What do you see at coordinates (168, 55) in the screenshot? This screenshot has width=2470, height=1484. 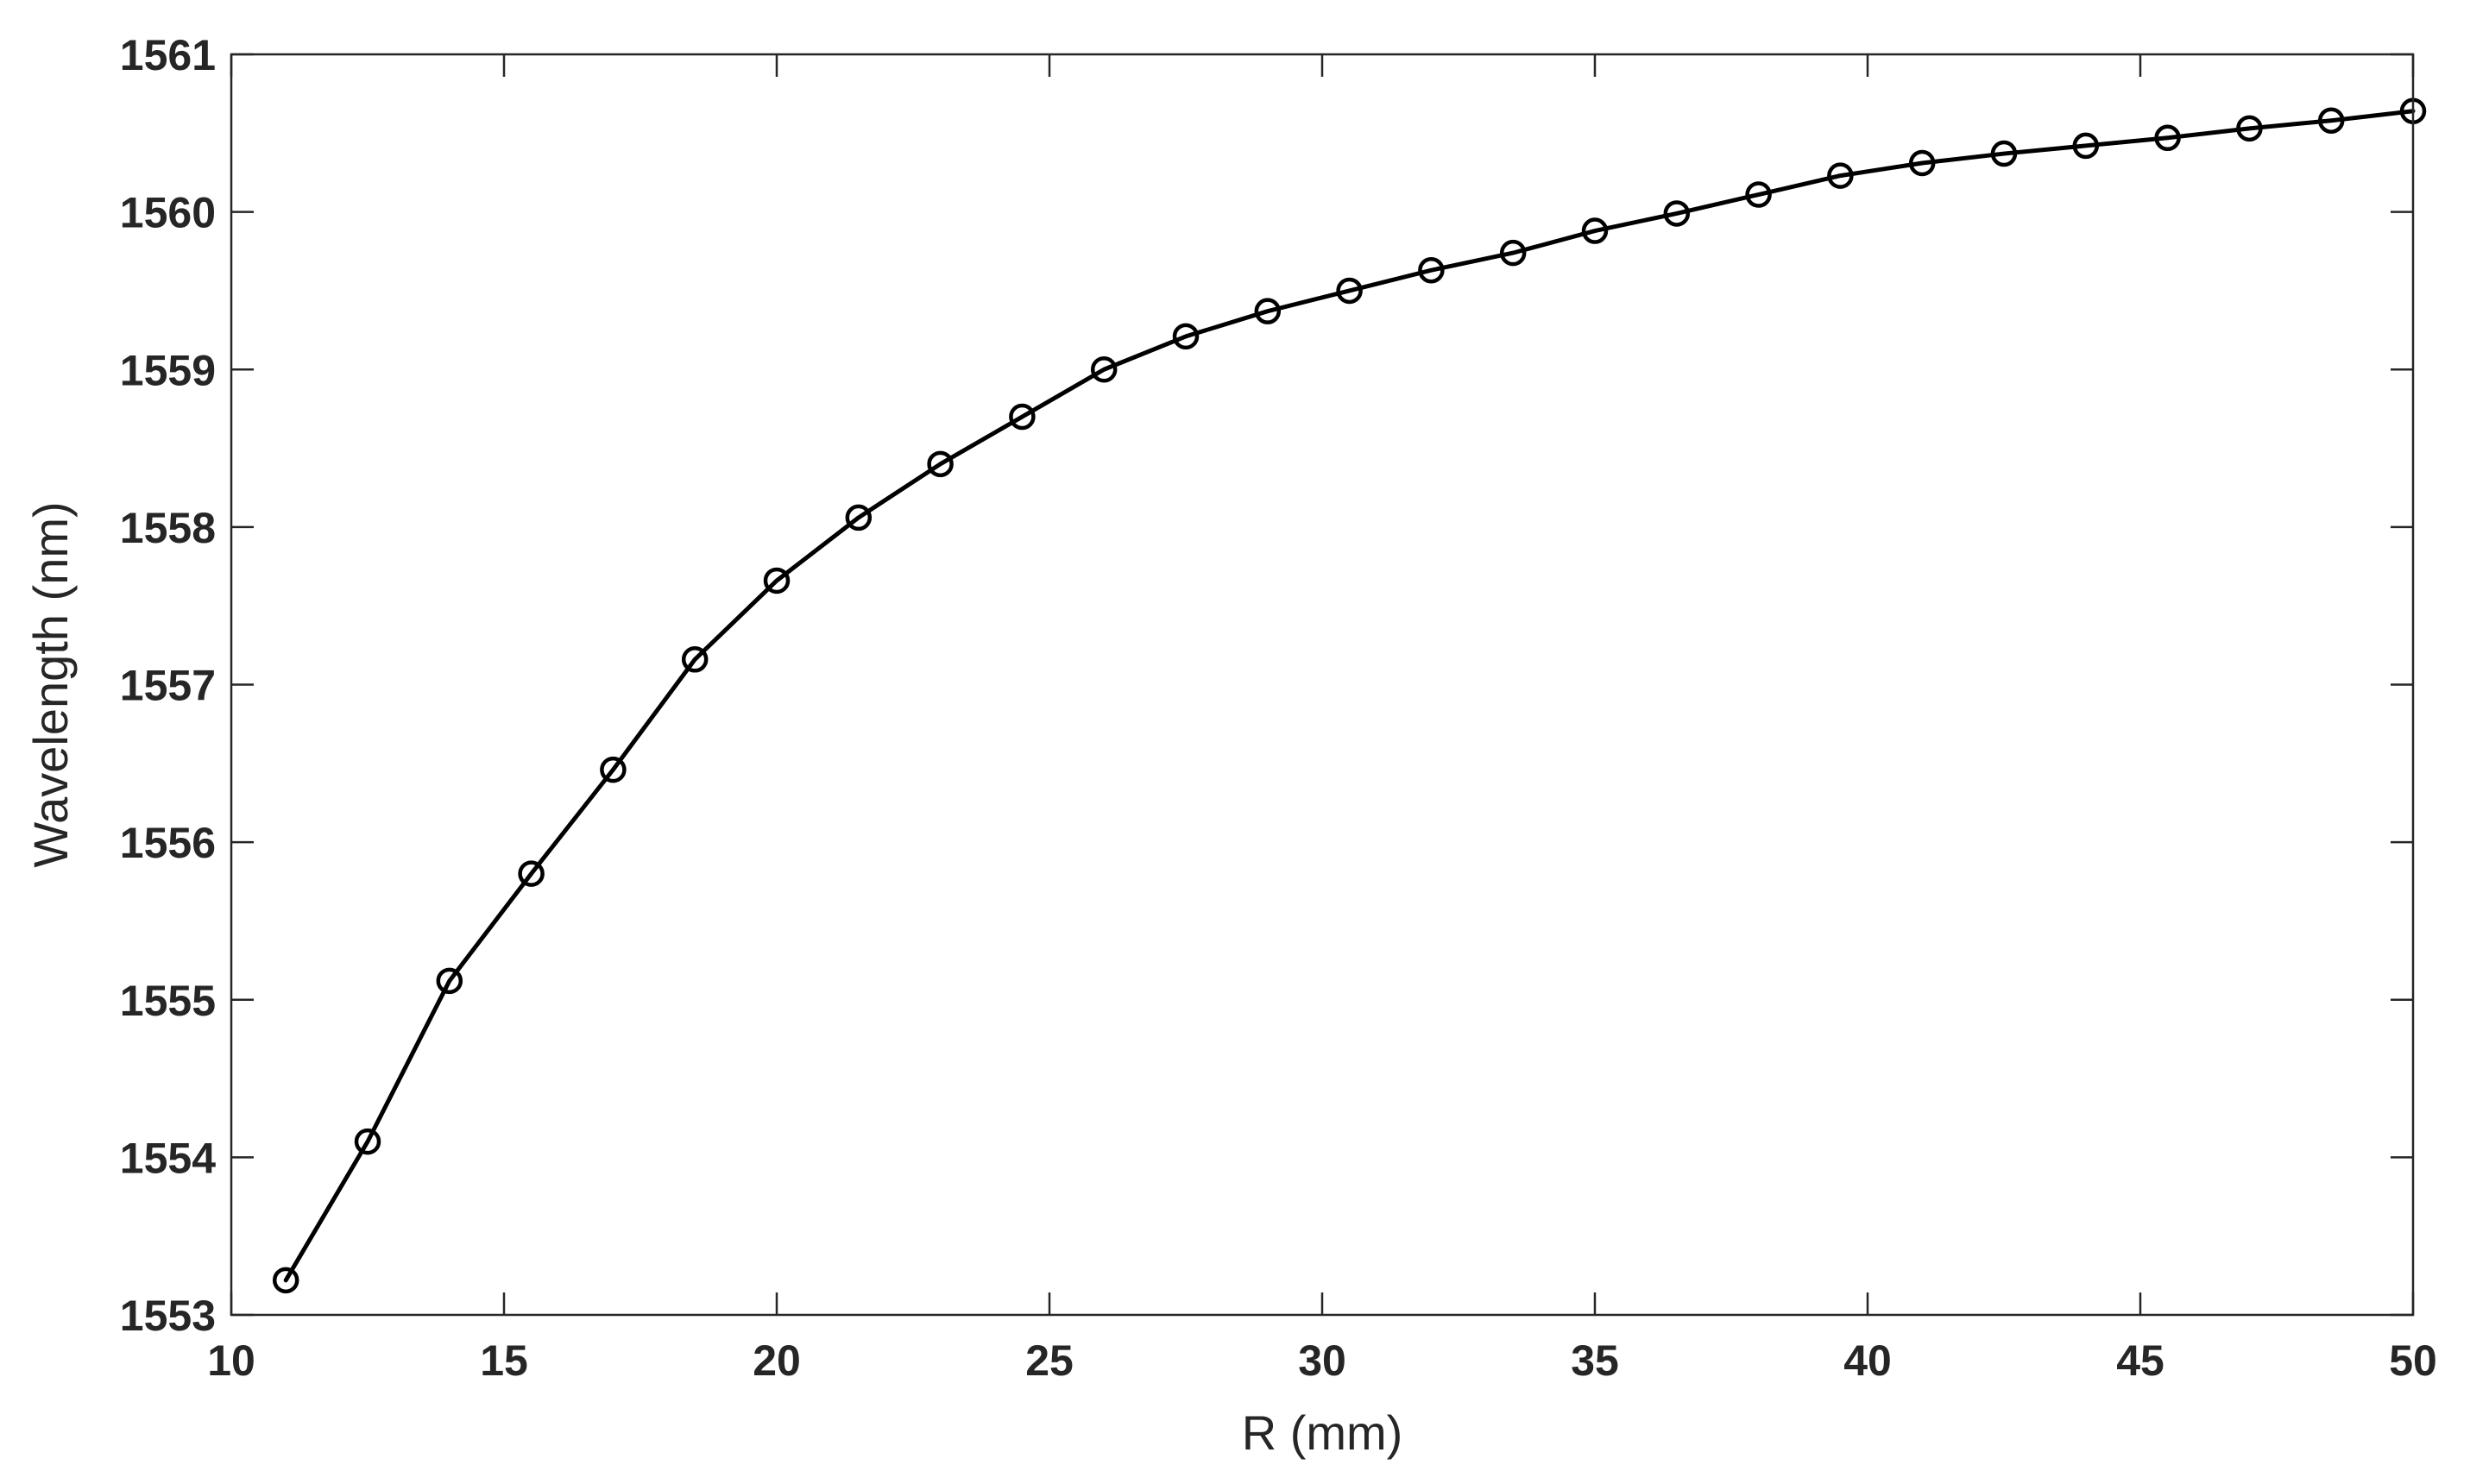 I see `y-tick-label: 1561` at bounding box center [168, 55].